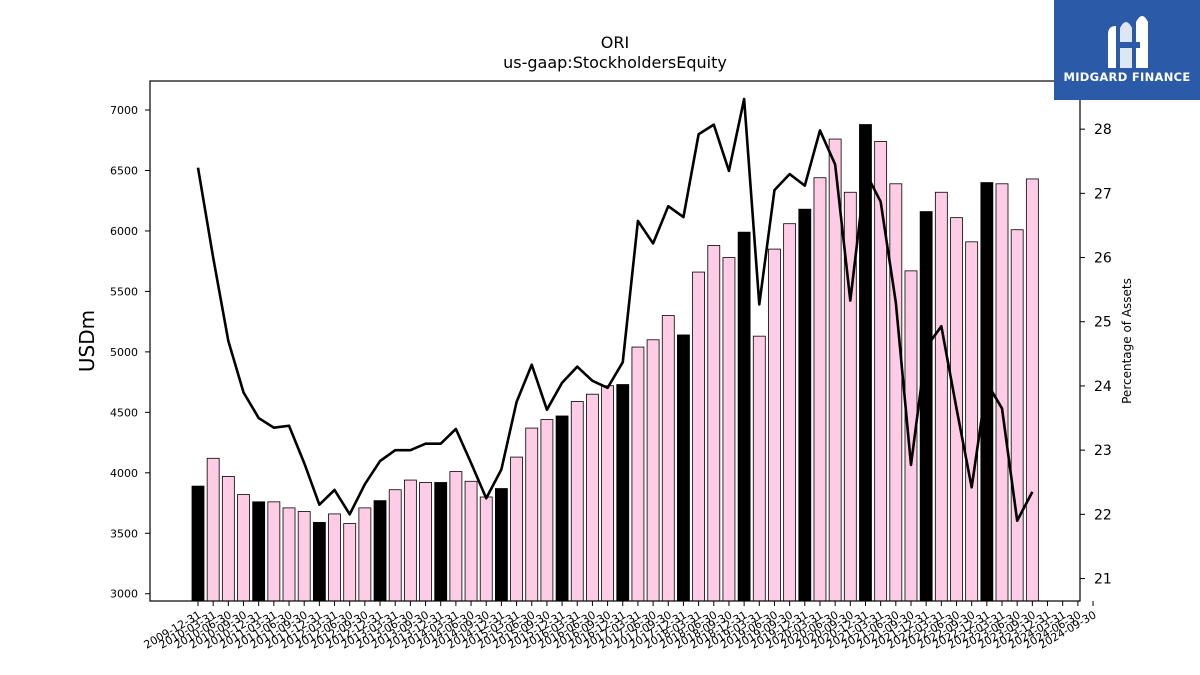  Describe the element at coordinates (1103, 515) in the screenshot. I see `y2-tick-label: 22` at that location.